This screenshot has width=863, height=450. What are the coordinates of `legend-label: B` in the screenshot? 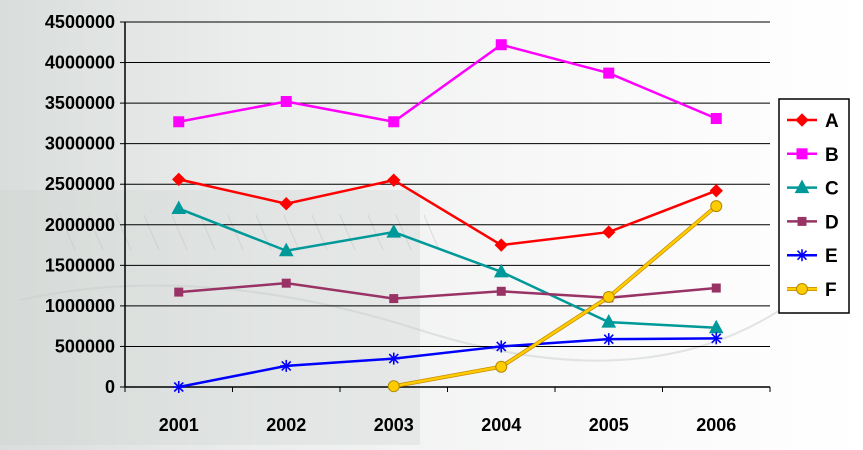 It's located at (832, 155).